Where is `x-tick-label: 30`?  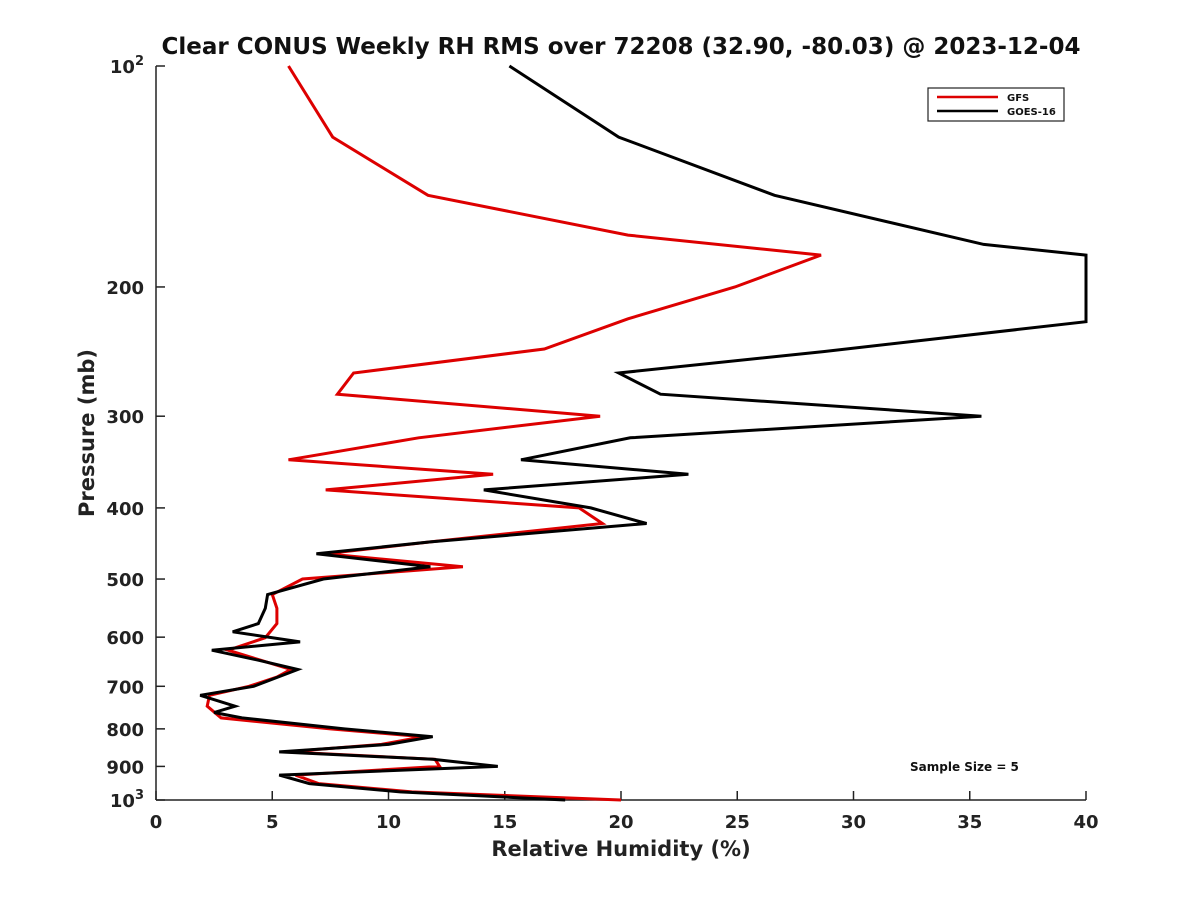 x-tick-label: 30 is located at coordinates (853, 822).